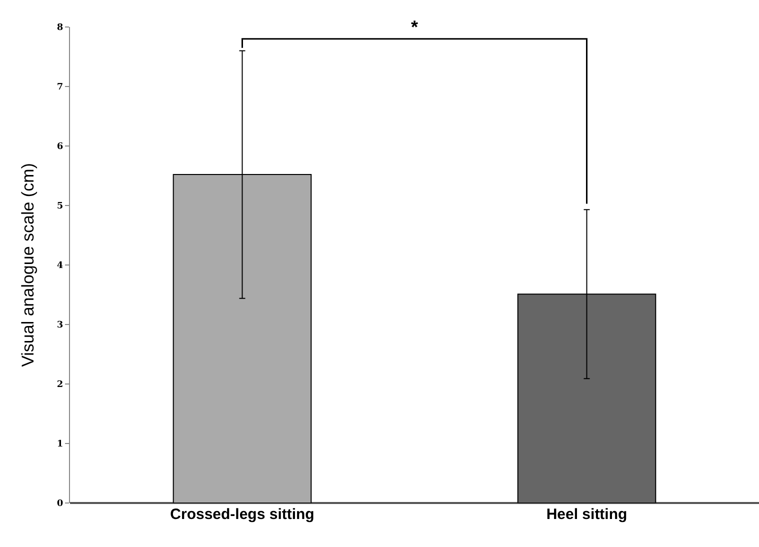  Describe the element at coordinates (60, 207) in the screenshot. I see `y-tick-label: 5` at that location.